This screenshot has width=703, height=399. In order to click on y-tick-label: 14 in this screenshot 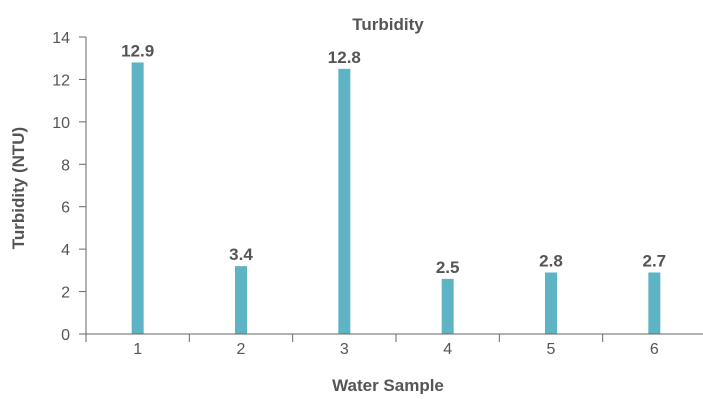, I will do `click(61, 38)`.